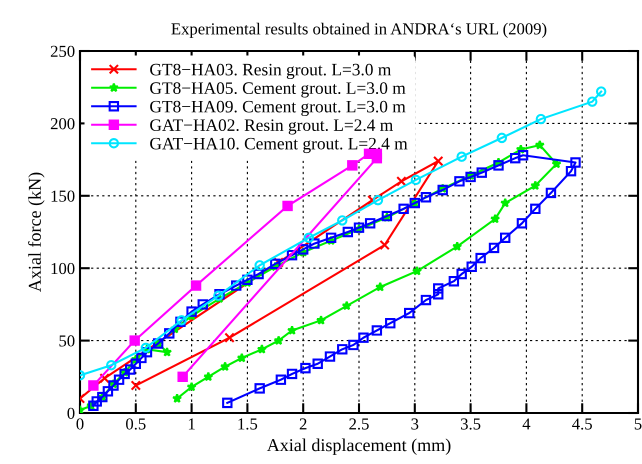 This screenshot has width=642, height=464. I want to click on x-axis-title: Axial displacement (mm), so click(358, 446).